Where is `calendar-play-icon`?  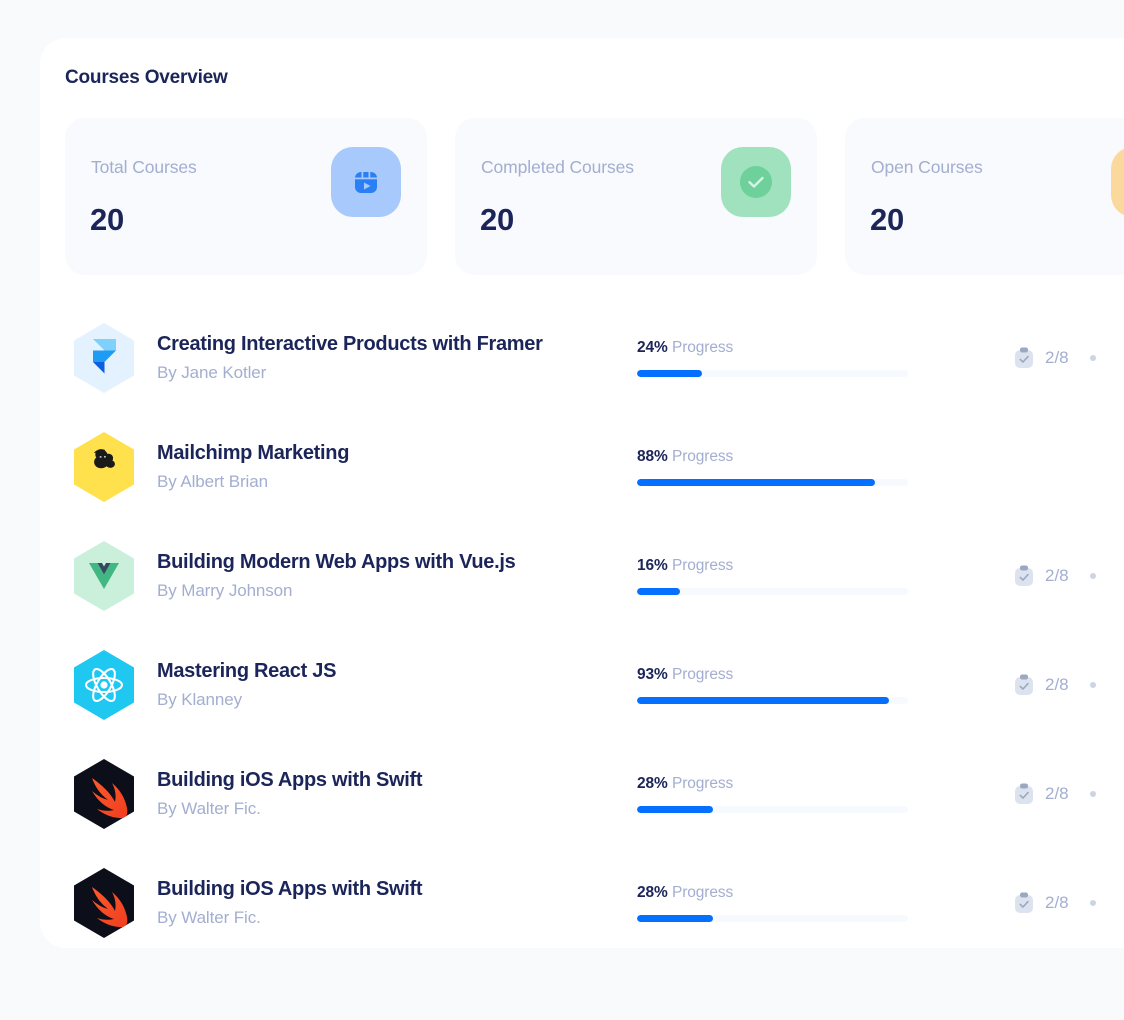
calendar-play-icon is located at coordinates (366, 182).